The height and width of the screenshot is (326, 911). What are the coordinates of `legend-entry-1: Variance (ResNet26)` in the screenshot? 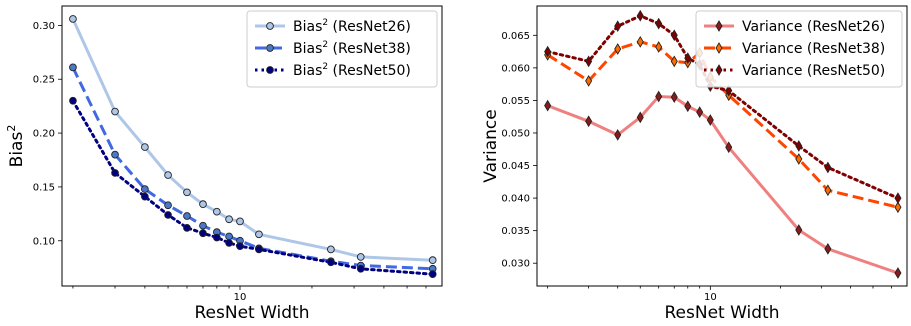 It's located at (794, 27).